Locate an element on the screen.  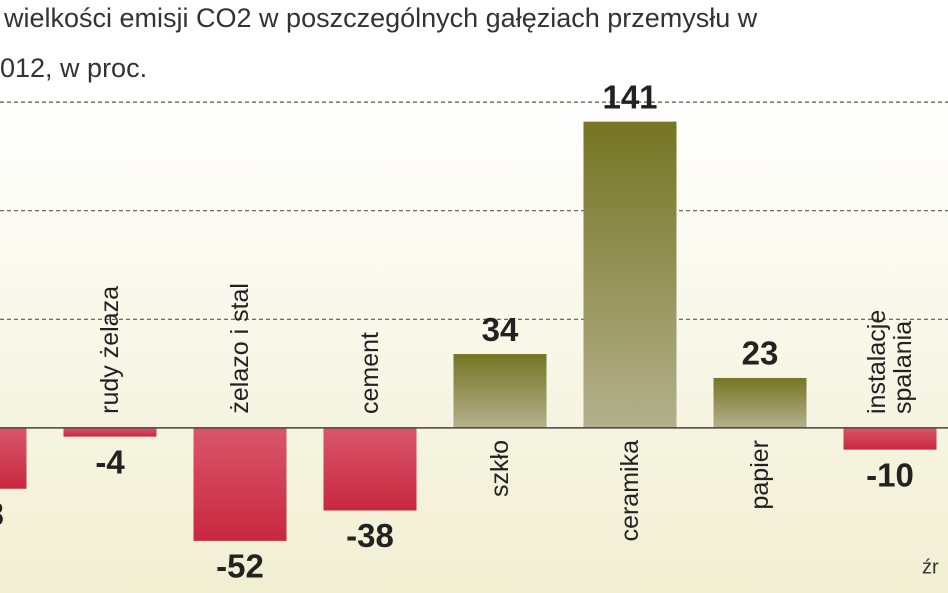
category-label: instalacje spalania is located at coordinates (890, 361).